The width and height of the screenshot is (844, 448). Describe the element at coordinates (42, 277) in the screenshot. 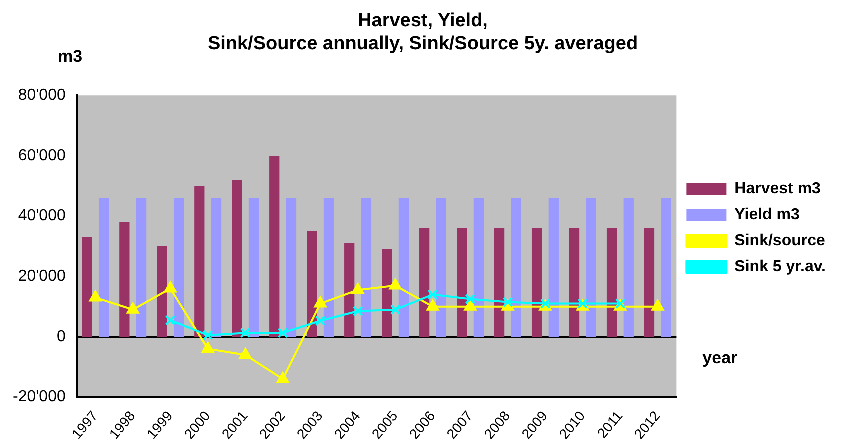

I see `y-tick-label: 20'000` at that location.